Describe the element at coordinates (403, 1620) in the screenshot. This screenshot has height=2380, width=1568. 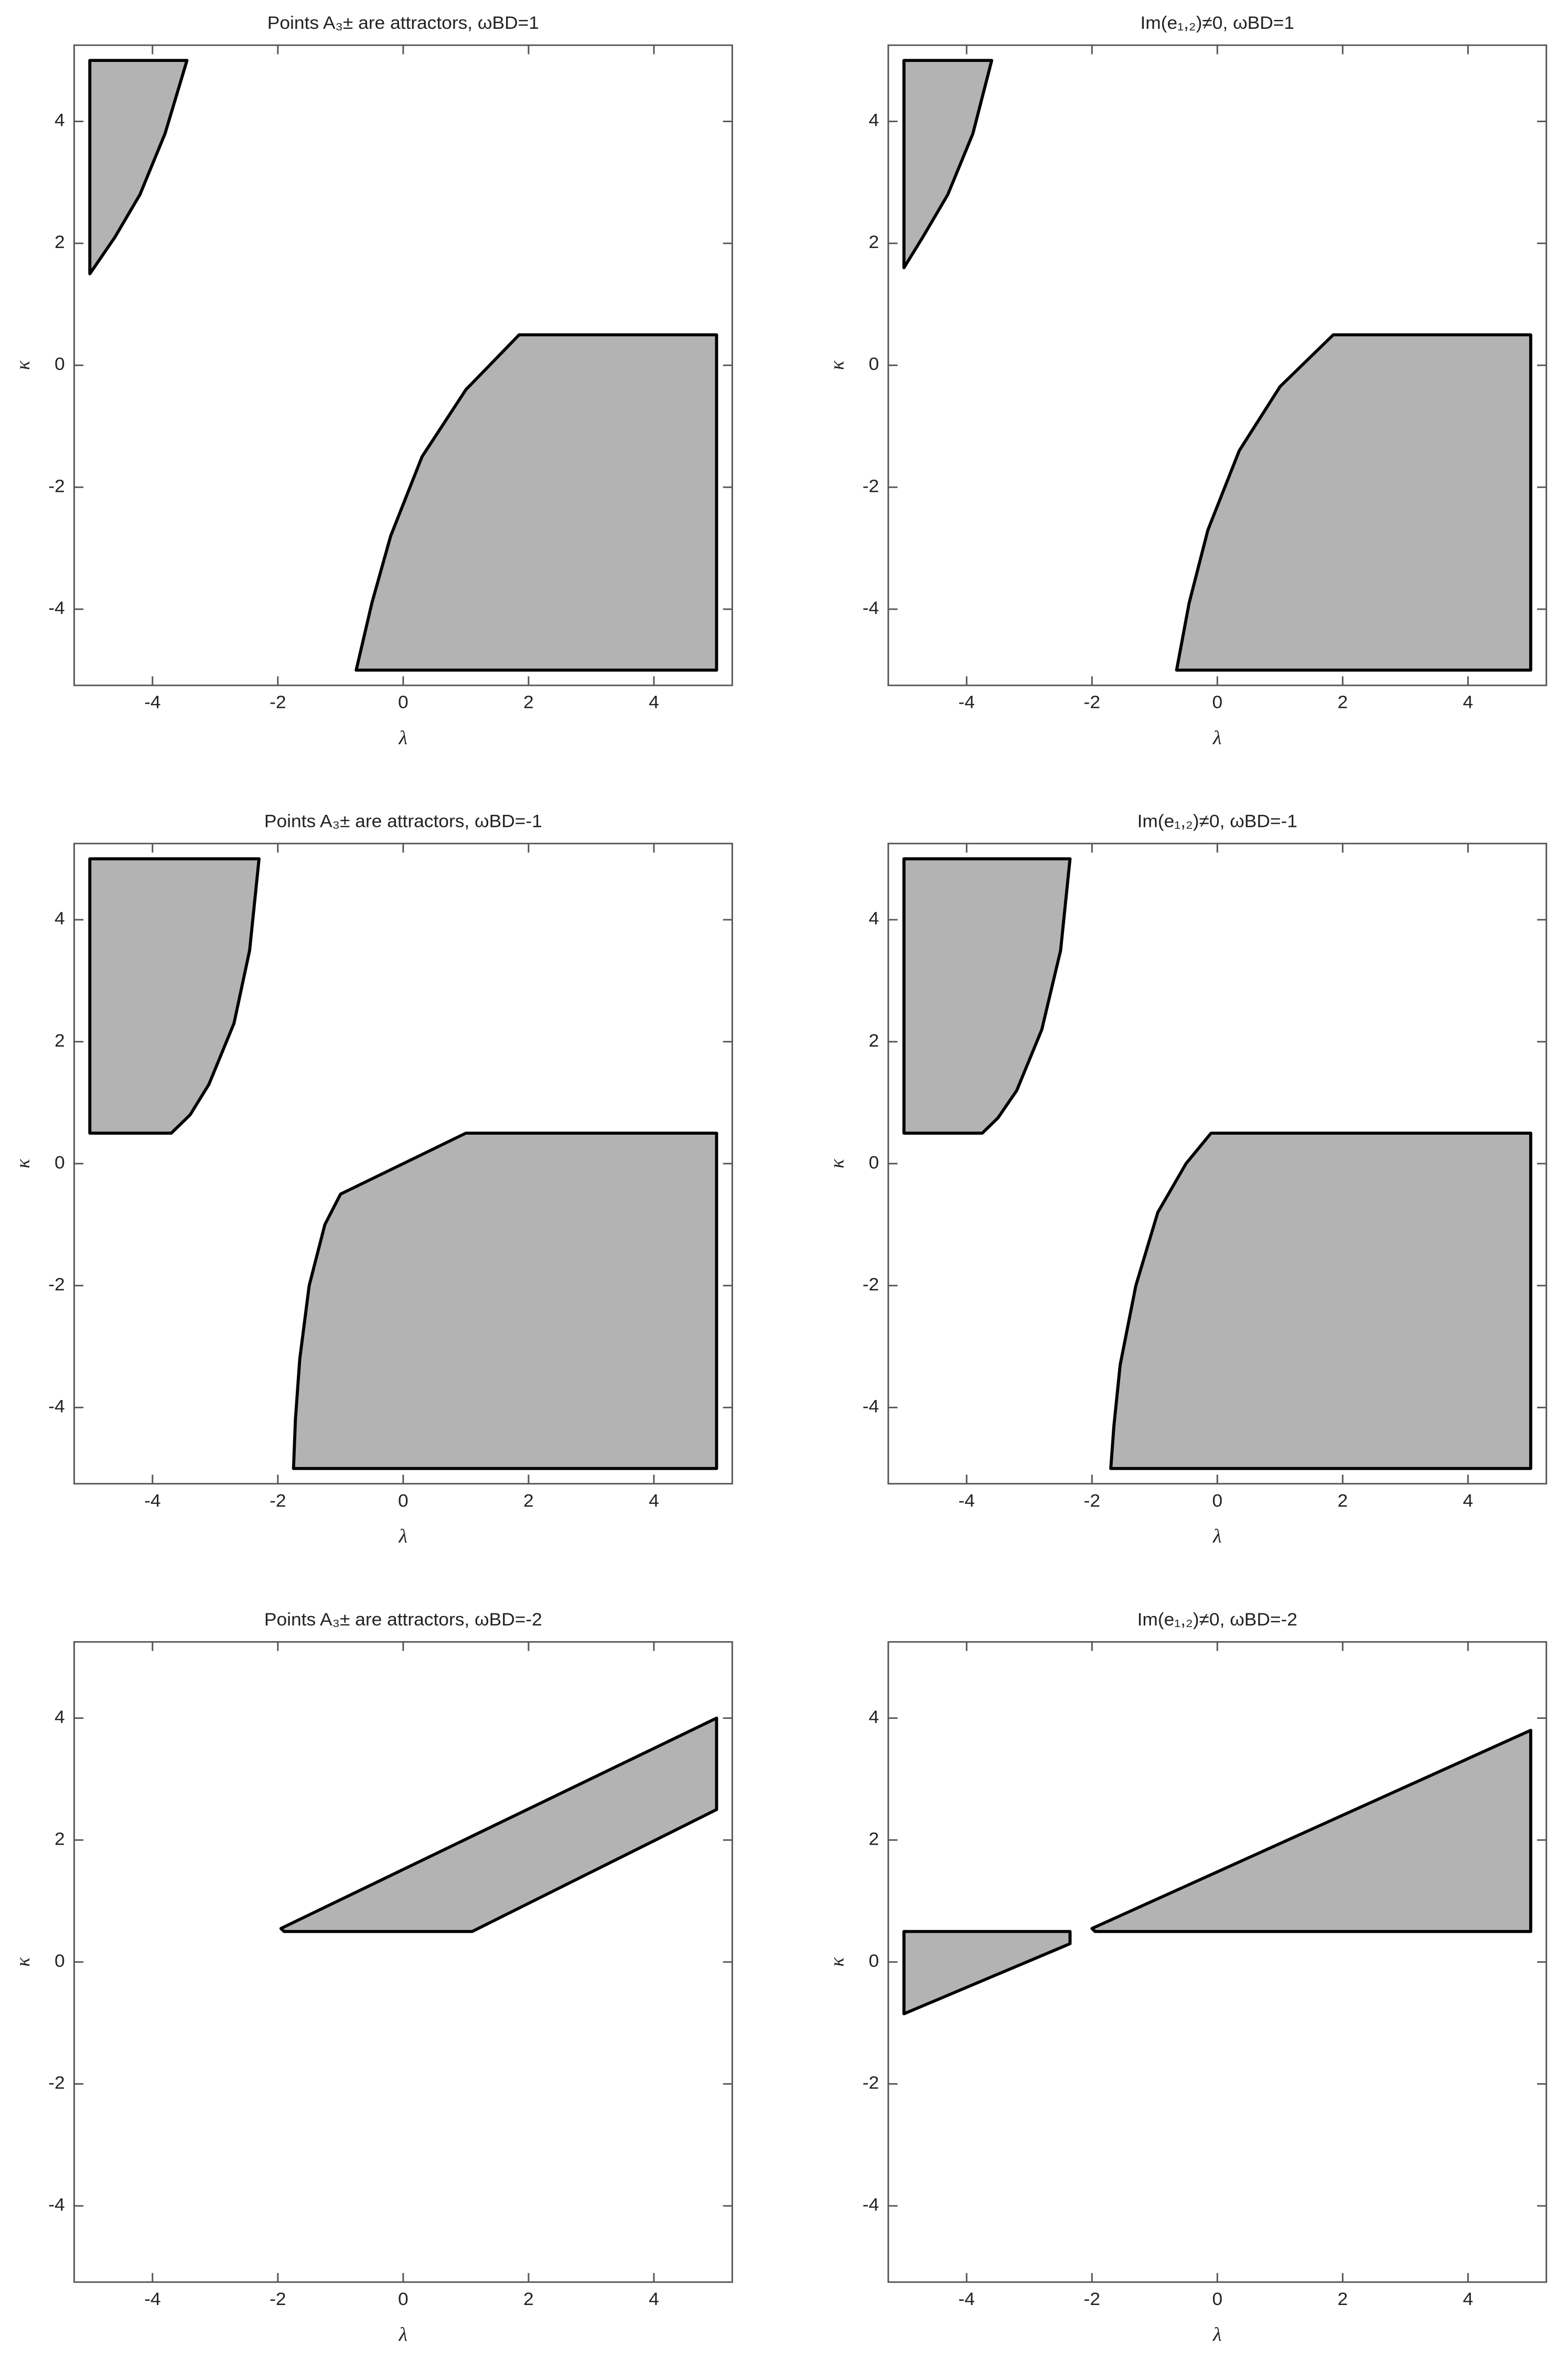
I see `chart-title: Points A₃± are attractors, ωBD=-2` at that location.